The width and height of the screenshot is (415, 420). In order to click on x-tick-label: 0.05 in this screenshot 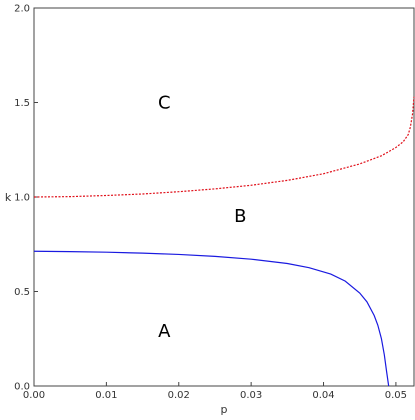, I will do `click(396, 395)`.